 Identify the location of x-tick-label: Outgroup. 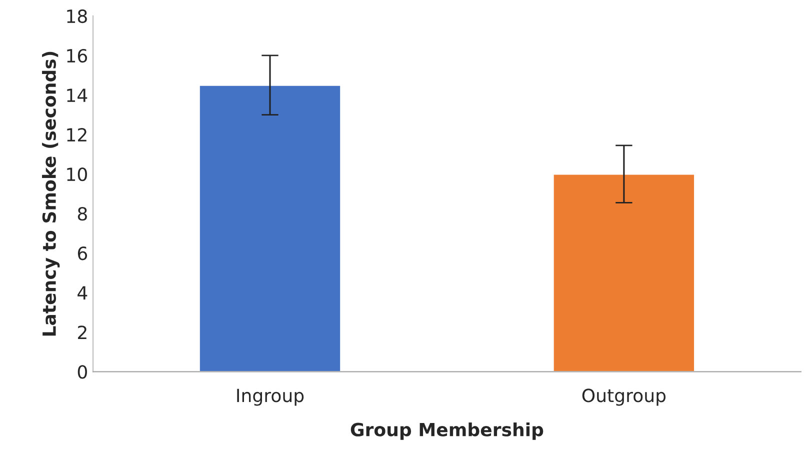
(624, 397).